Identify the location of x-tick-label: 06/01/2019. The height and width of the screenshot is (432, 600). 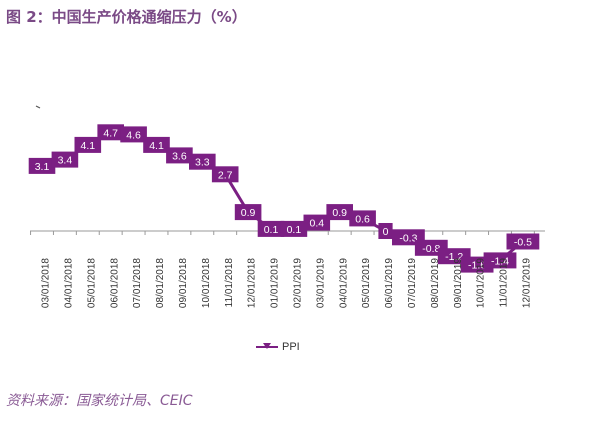
(389, 283).